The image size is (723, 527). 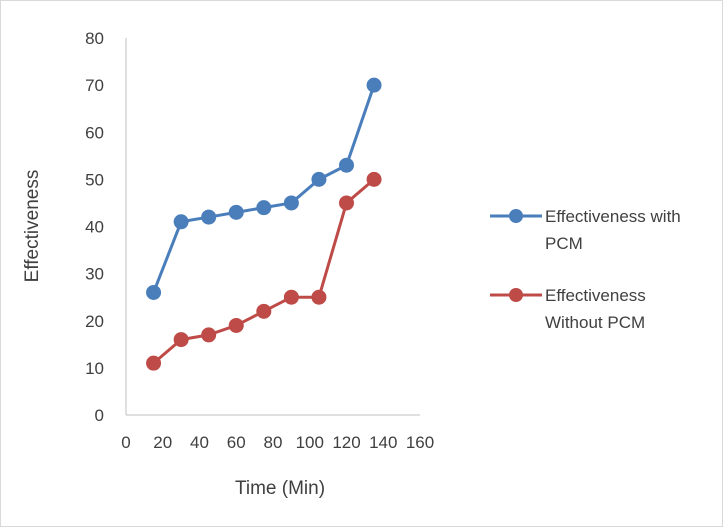 I want to click on y-tick-label: 40, so click(x=94, y=227).